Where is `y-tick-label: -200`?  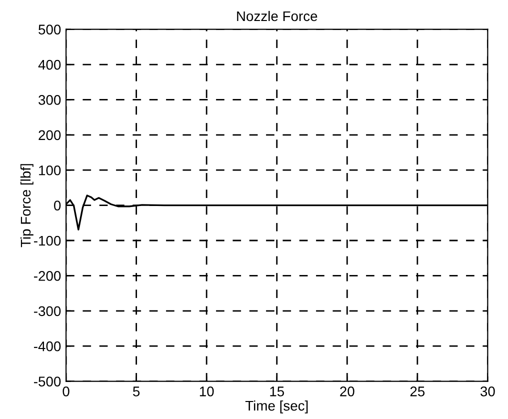
y-tick-label: -200 is located at coordinates (47, 276).